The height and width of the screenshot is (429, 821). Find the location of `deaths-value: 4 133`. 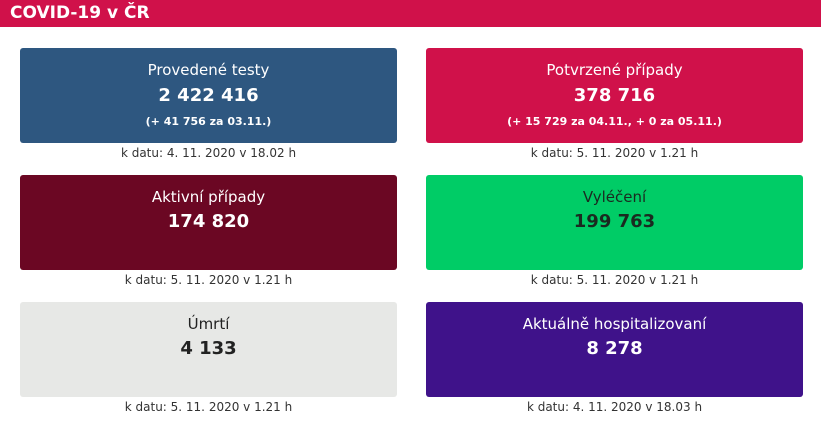

deaths-value: 4 133 is located at coordinates (208, 348).